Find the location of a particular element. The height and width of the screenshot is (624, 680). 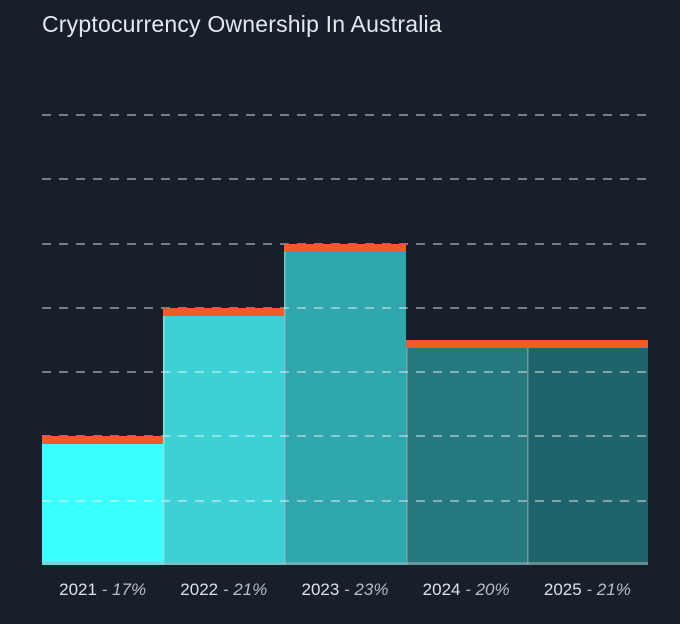

bar-cap-2025 is located at coordinates (587, 344).